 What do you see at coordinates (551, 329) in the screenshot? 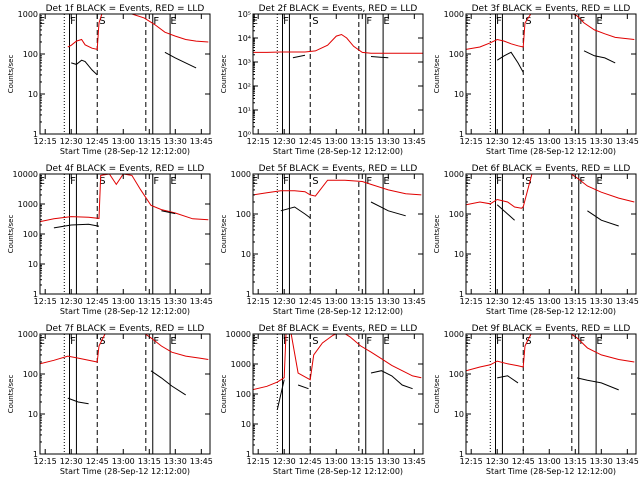
I see `panel-title: Det 9f BLACK = Events, RED = LLD` at bounding box center [551, 329].